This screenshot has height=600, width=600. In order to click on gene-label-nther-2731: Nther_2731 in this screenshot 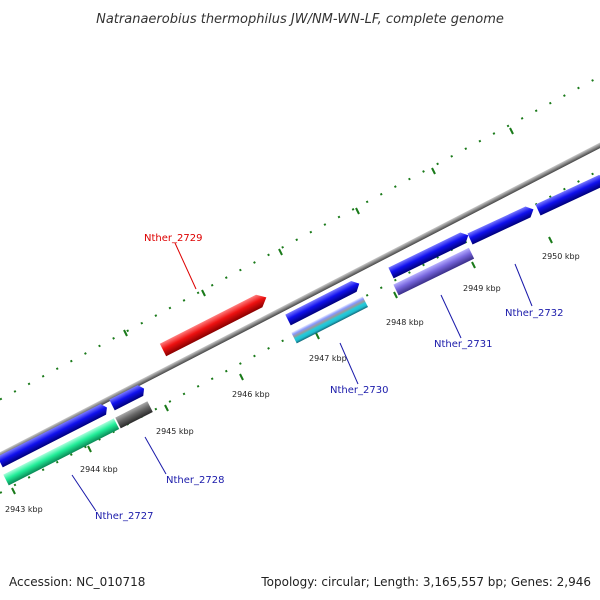, I will do `click(463, 344)`.